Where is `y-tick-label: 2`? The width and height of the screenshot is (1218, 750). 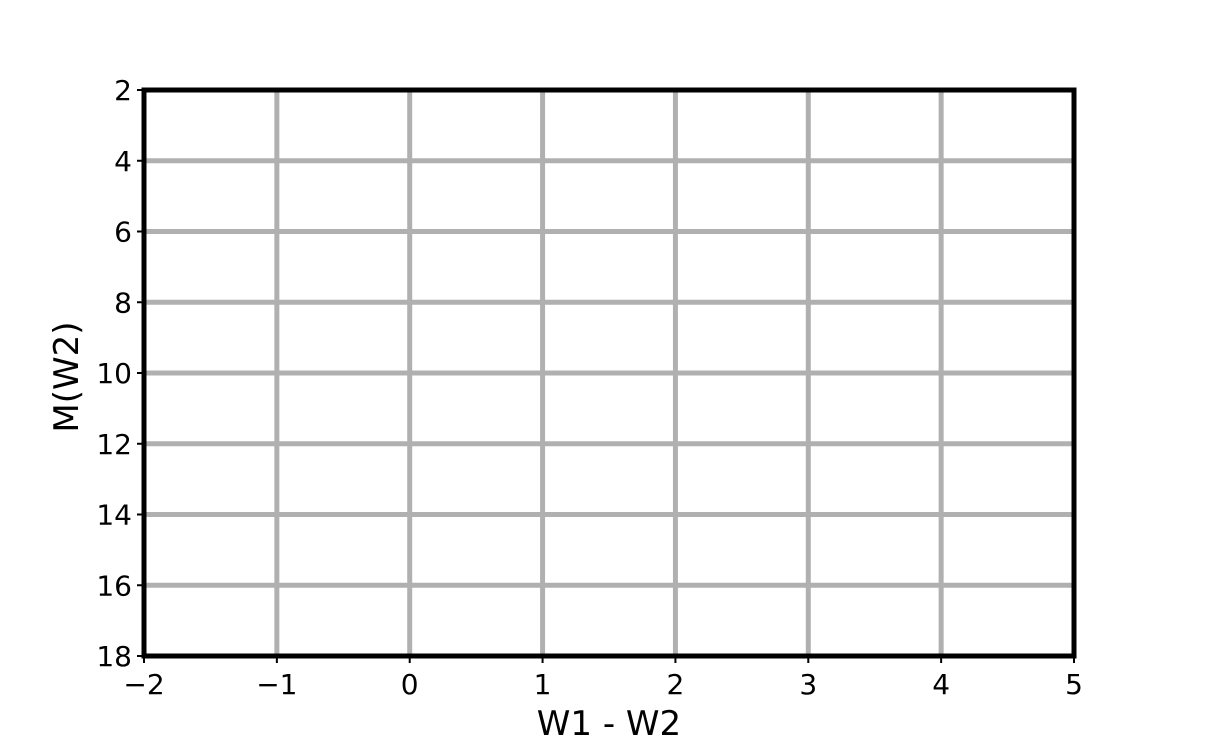
y-tick-label: 2 is located at coordinates (123, 90).